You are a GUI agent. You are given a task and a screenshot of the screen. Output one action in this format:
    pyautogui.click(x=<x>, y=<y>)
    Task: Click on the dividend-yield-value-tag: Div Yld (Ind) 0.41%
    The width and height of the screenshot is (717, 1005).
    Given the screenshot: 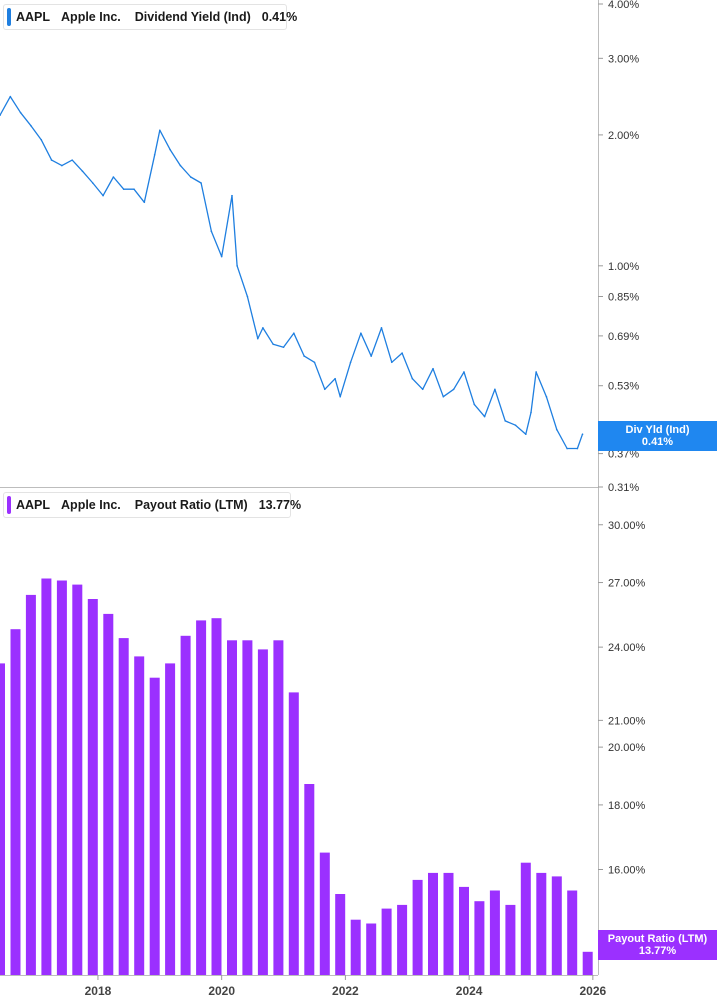 What is the action you would take?
    pyautogui.click(x=657, y=436)
    